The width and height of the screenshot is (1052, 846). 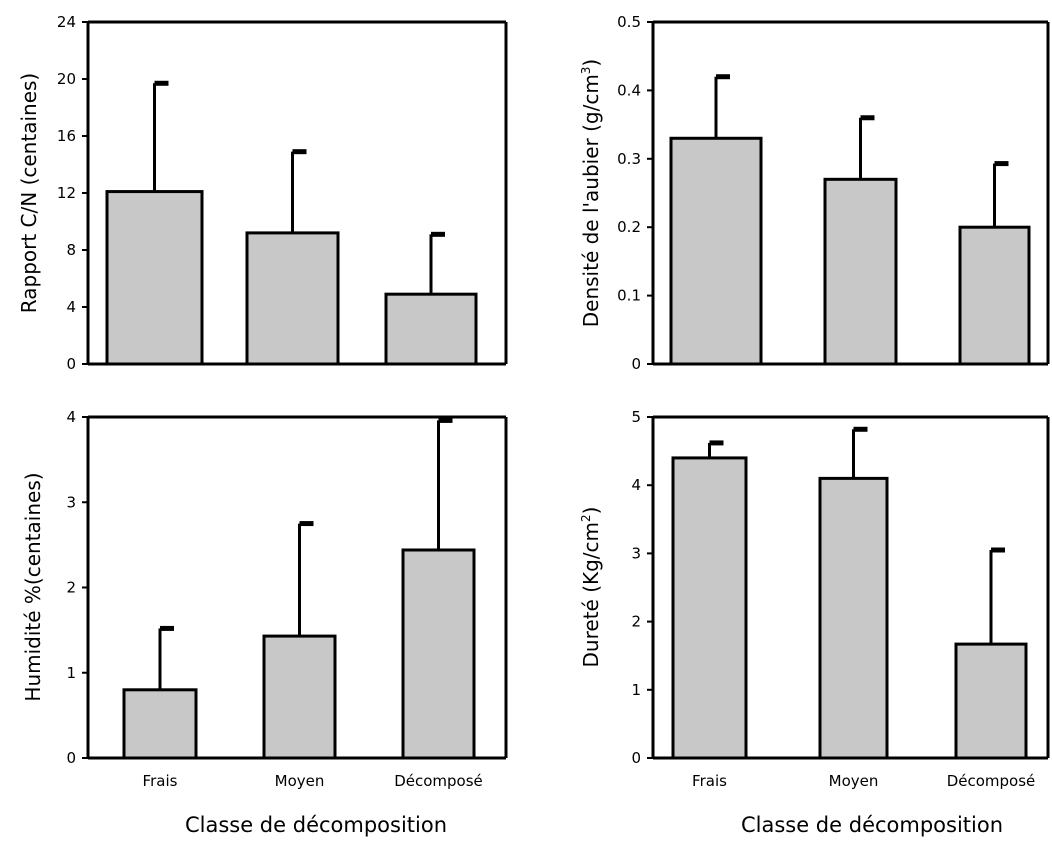 I want to click on y-axis-label-main: Densité de l'aubier (g/cm, so click(x=591, y=200).